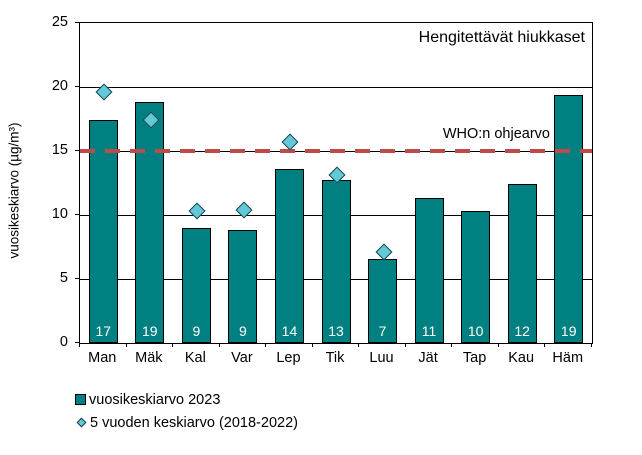  What do you see at coordinates (102, 358) in the screenshot?
I see `x-axis-label-Man: Man` at bounding box center [102, 358].